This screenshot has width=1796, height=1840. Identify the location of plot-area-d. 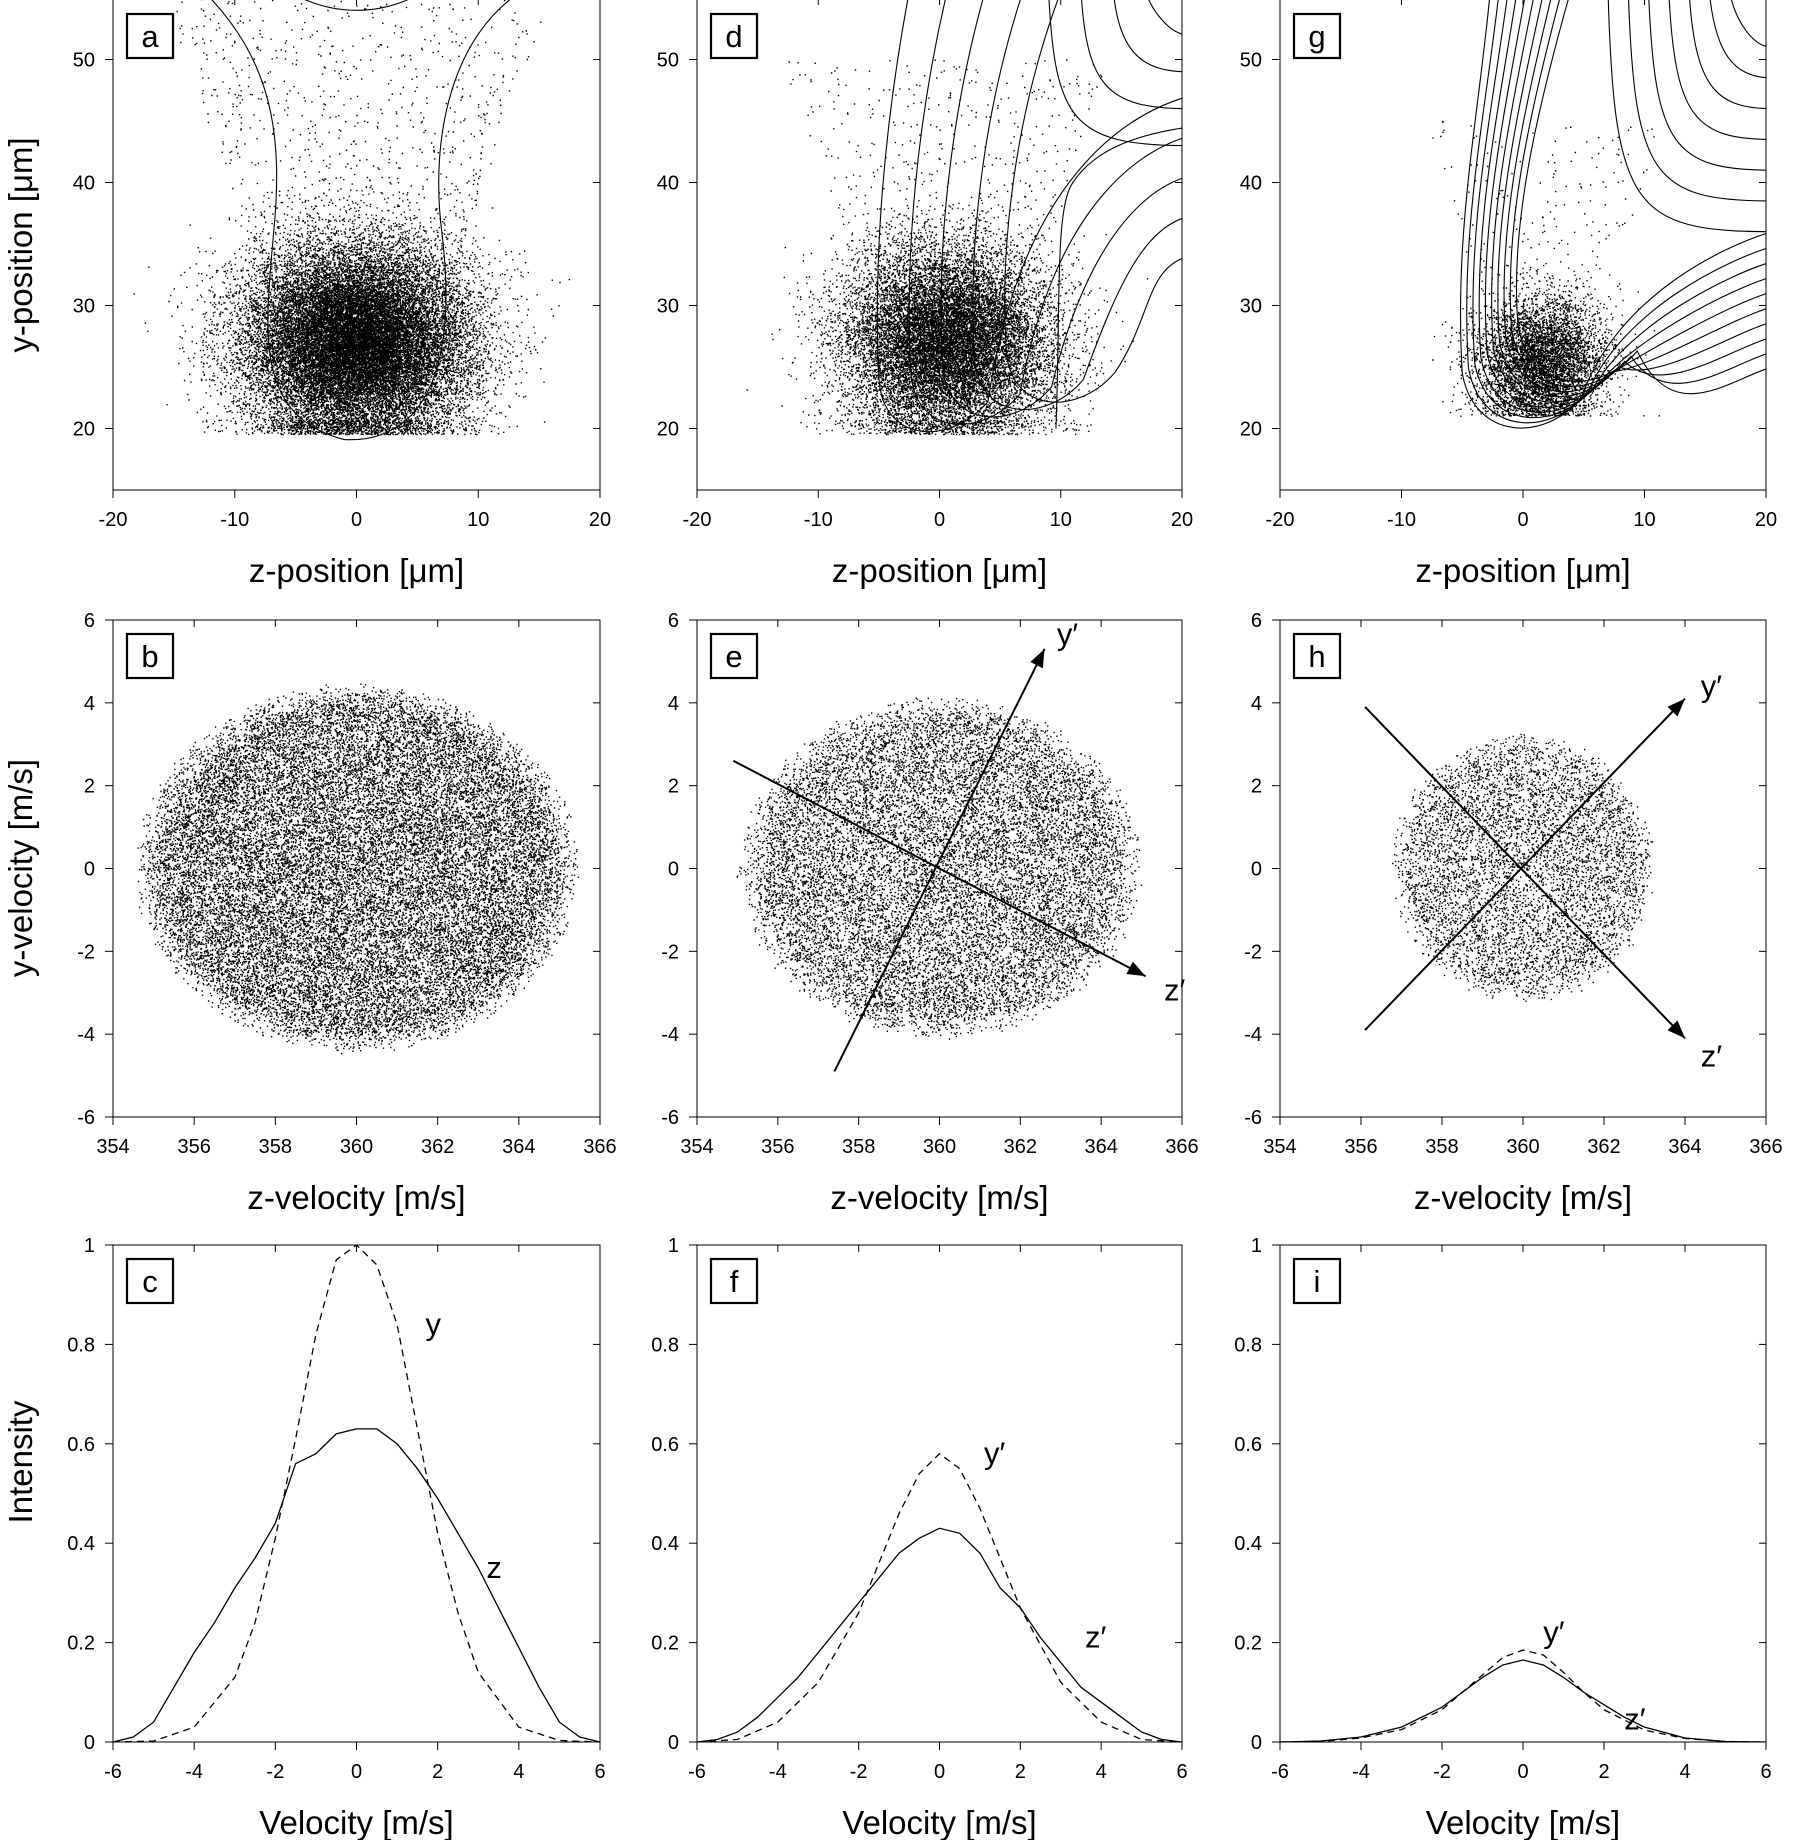
(964, 218).